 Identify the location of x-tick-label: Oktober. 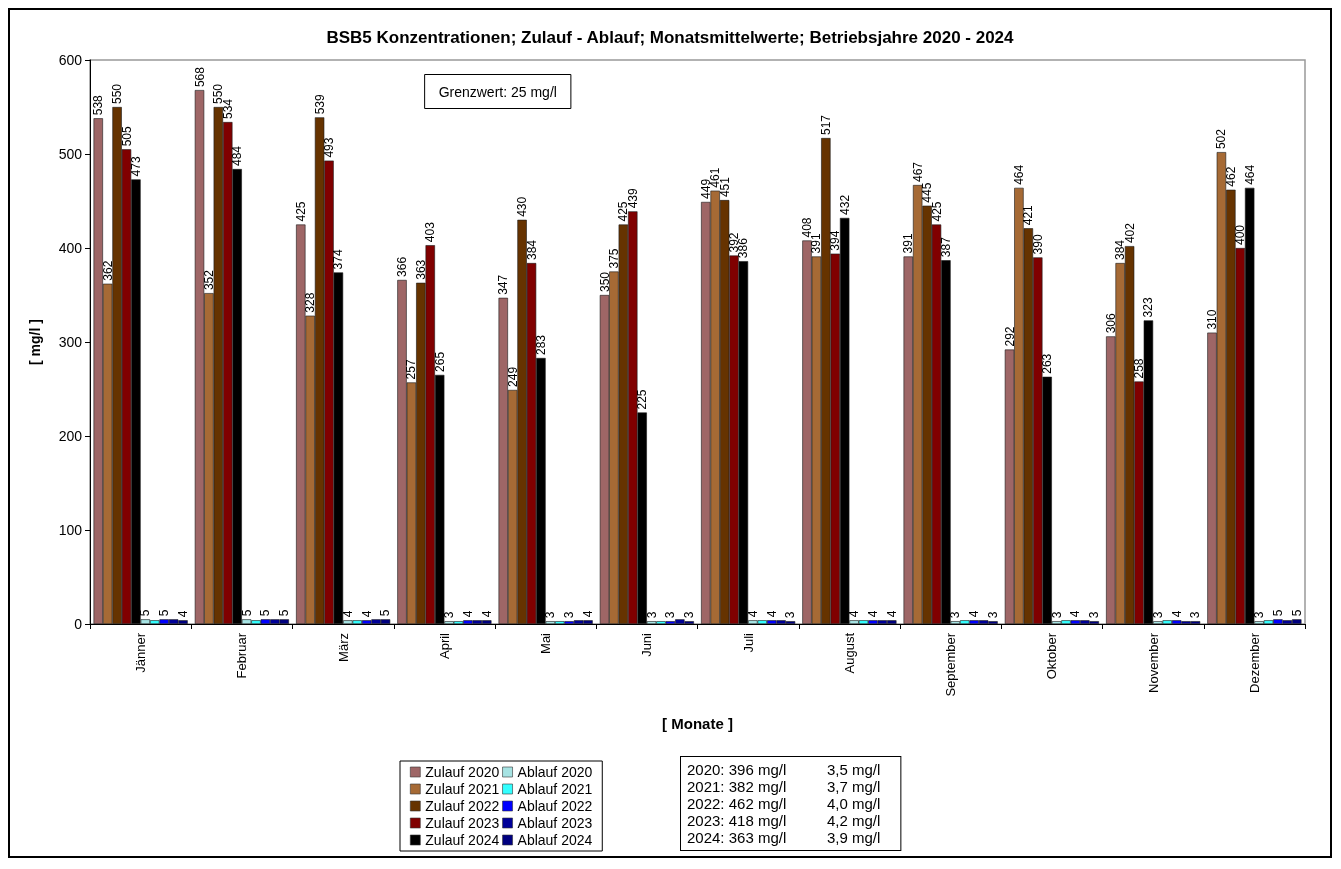
(1052, 656).